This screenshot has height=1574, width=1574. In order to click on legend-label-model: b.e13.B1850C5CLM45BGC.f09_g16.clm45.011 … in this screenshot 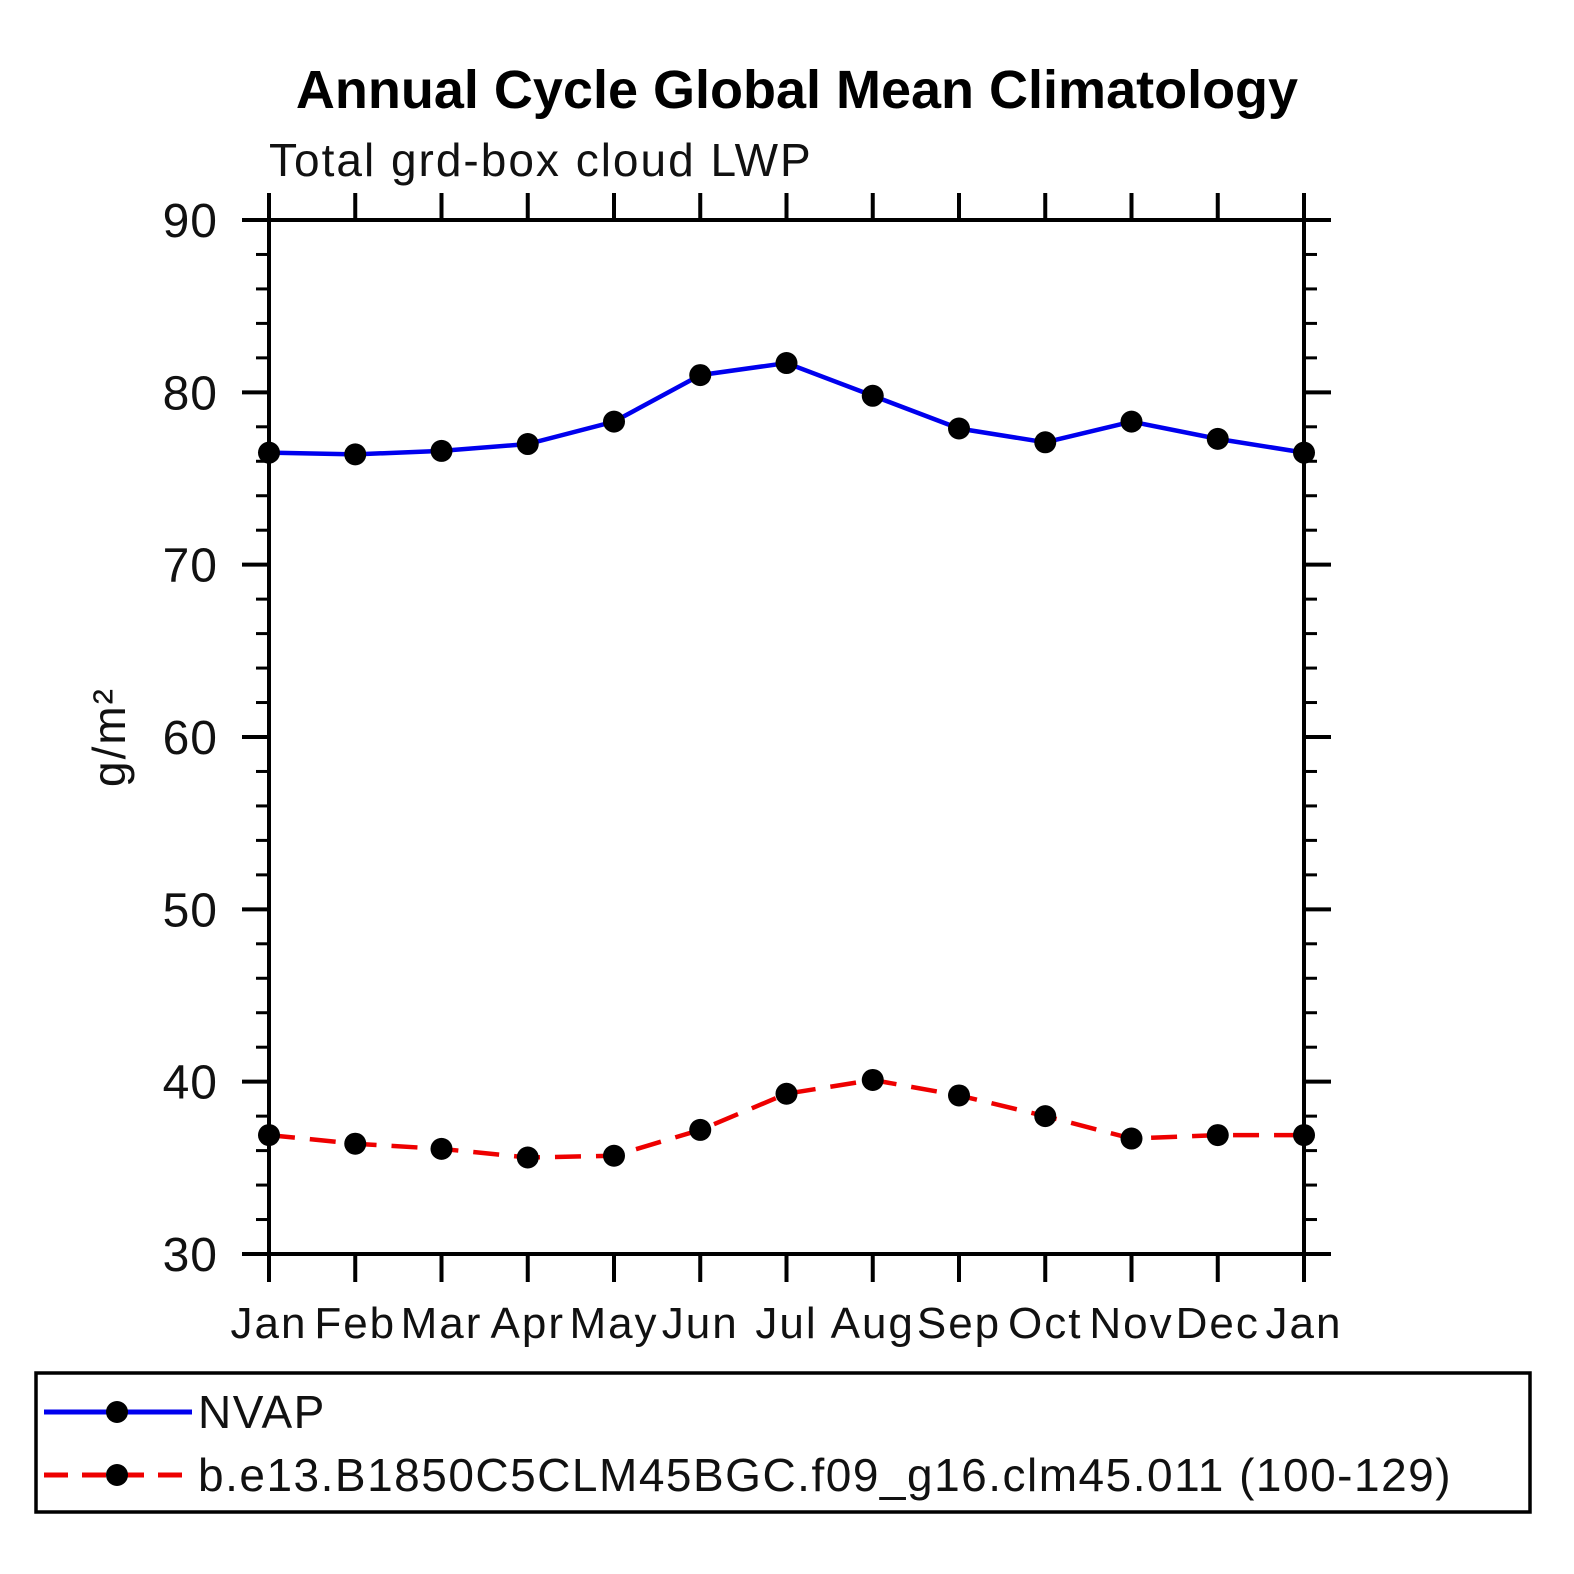, I will do `click(825, 1475)`.